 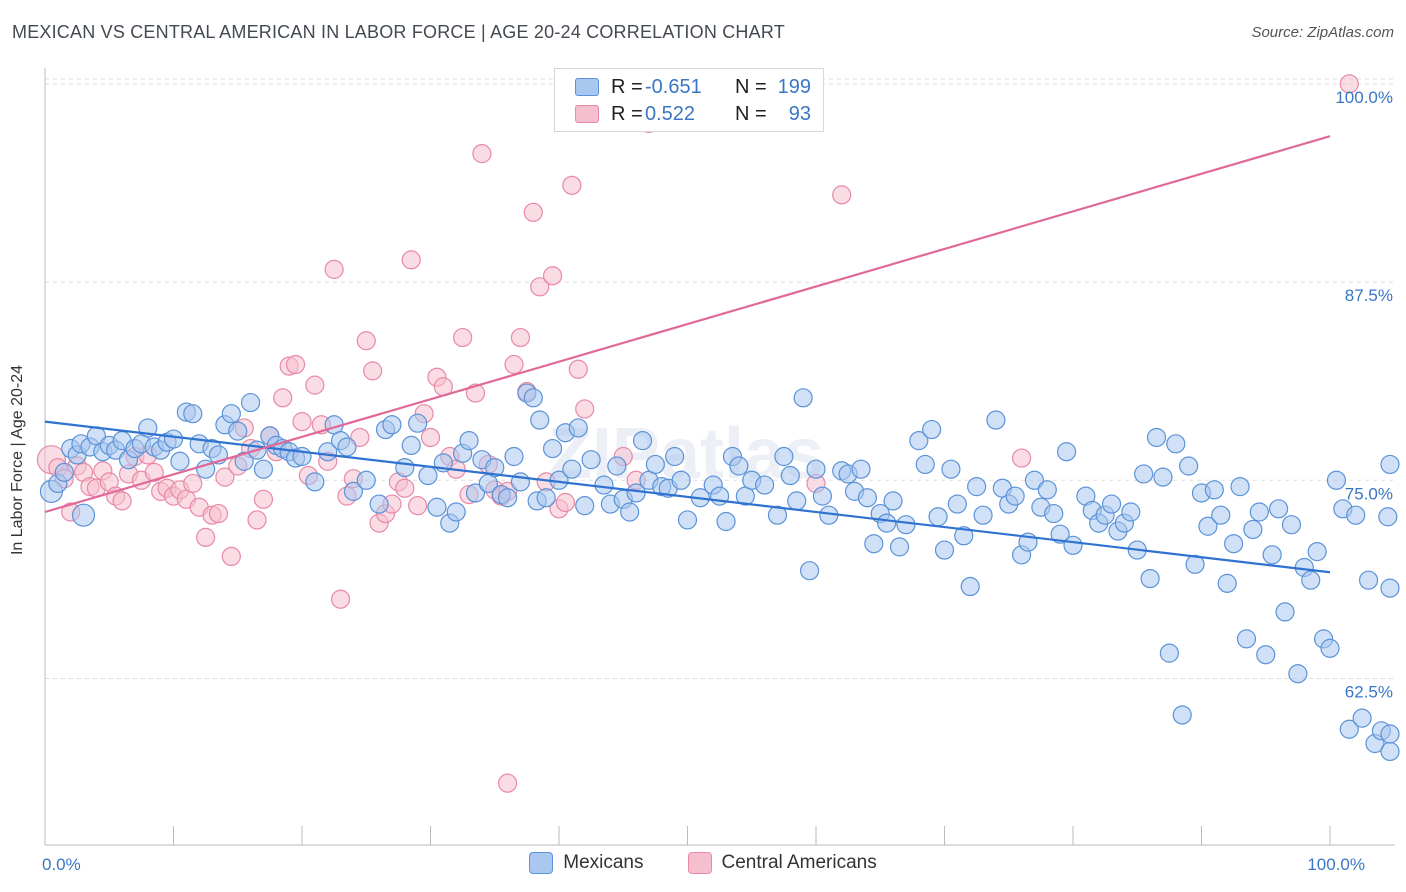 What do you see at coordinates (1364, 97) in the screenshot?
I see `y-tick-label: 100.0%` at bounding box center [1364, 97].